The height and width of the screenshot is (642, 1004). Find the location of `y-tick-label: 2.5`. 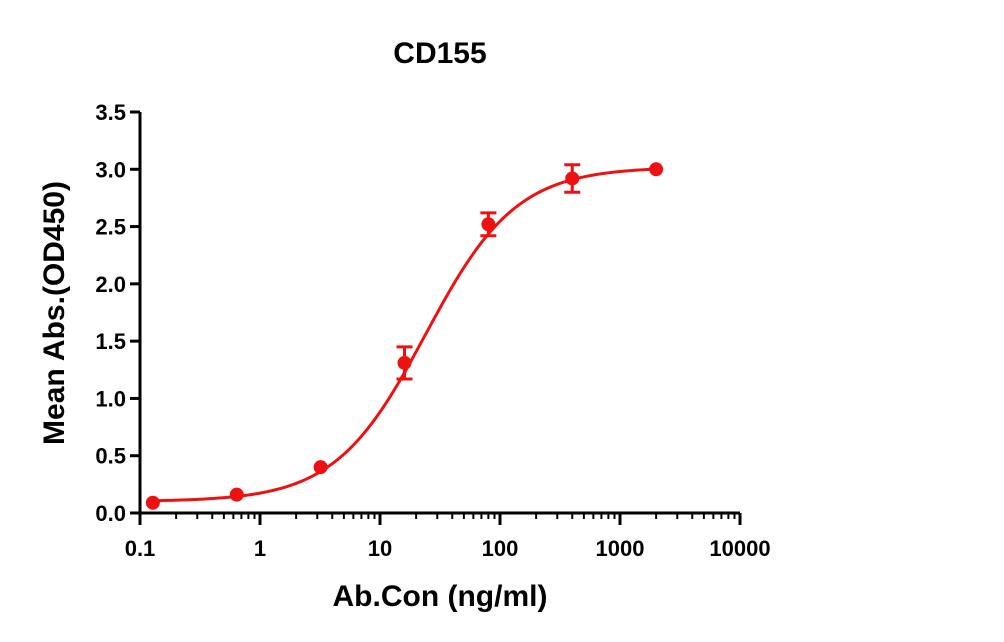

y-tick-label: 2.5 is located at coordinates (110, 227).